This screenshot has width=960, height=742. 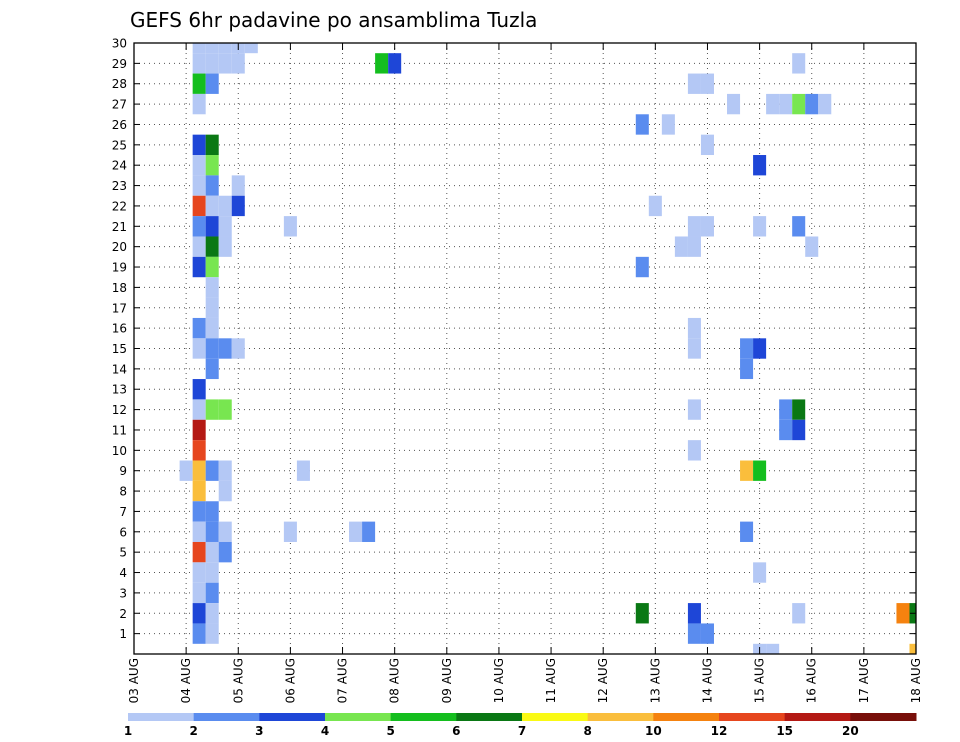 I want to click on y-tick-label: 1, so click(x=123, y=634).